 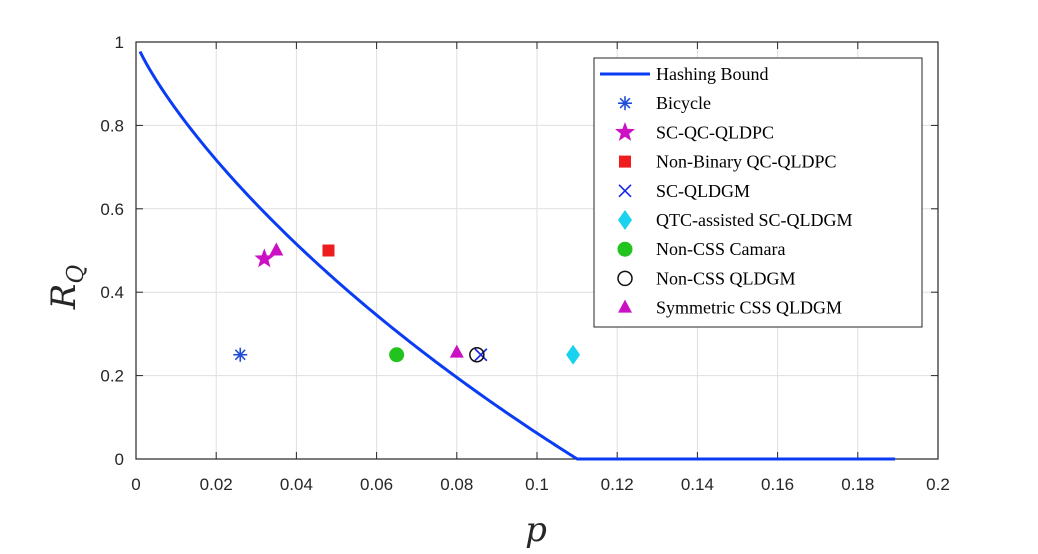 What do you see at coordinates (703, 191) in the screenshot?
I see `legend-label-sc-qldgm: SC-QLDGM` at bounding box center [703, 191].